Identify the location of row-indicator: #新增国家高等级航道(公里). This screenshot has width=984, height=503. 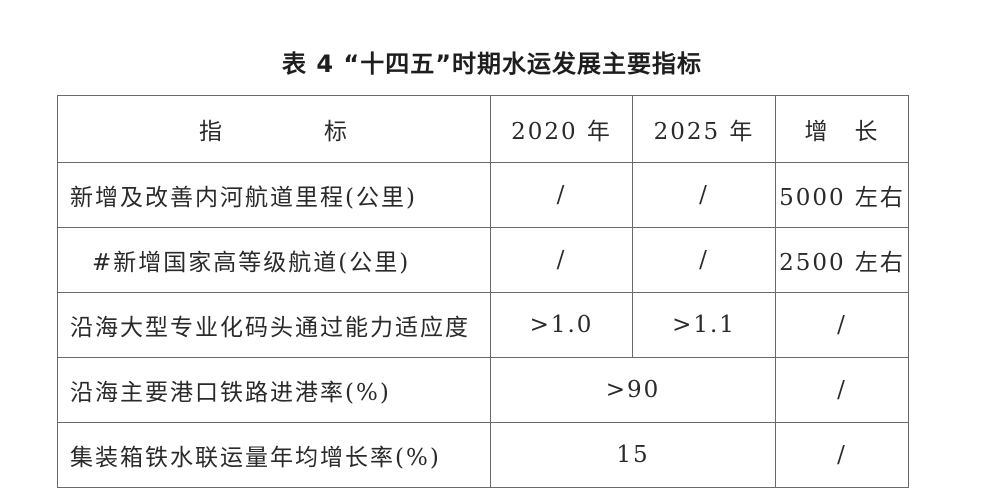
(274, 260).